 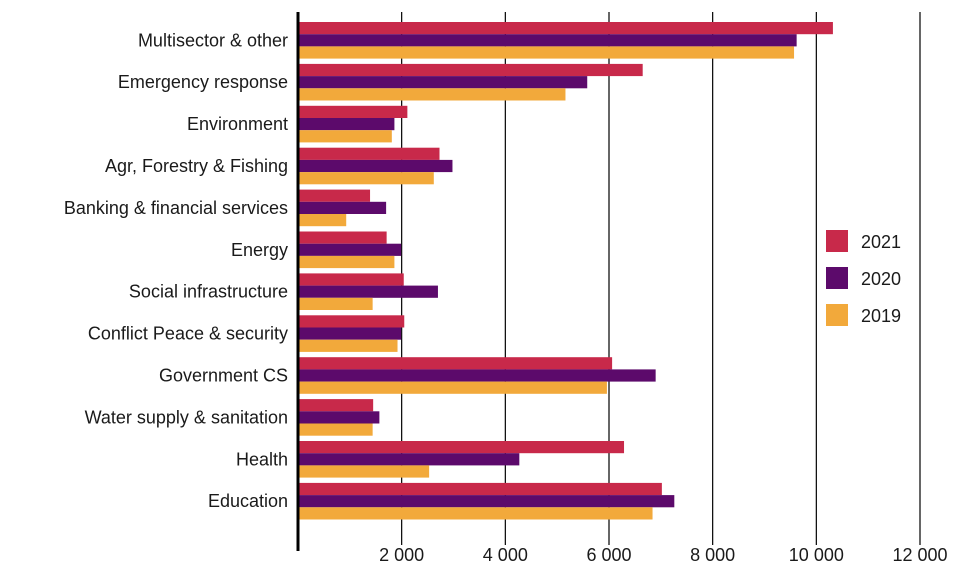 What do you see at coordinates (881, 316) in the screenshot?
I see `legend-label: 2019` at bounding box center [881, 316].